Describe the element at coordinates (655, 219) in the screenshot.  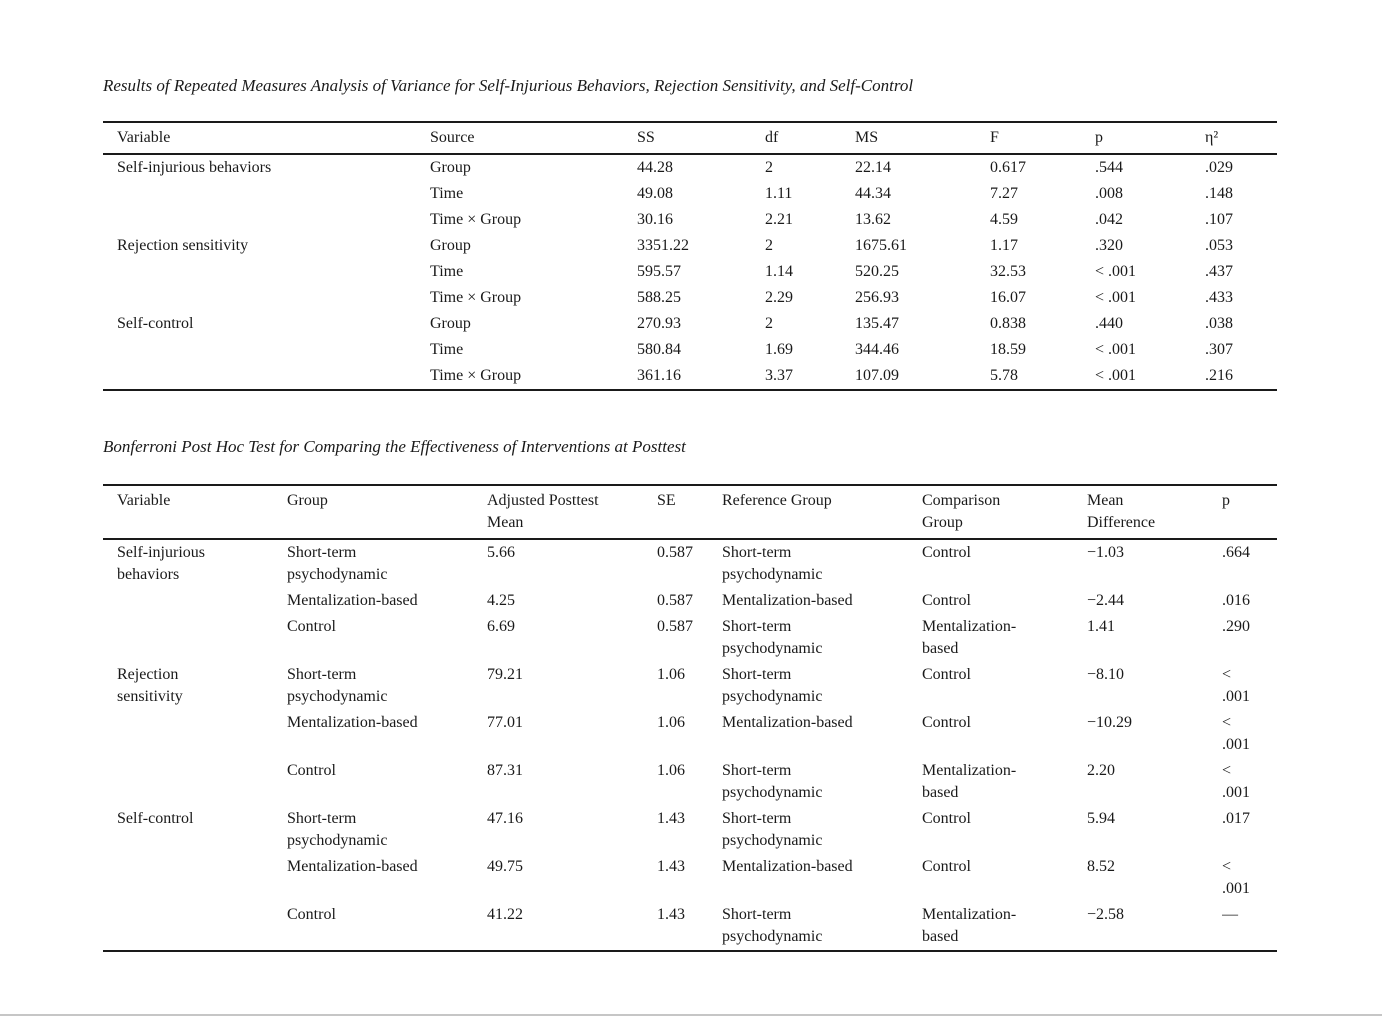
I see `table-cell: 30.16` at that location.